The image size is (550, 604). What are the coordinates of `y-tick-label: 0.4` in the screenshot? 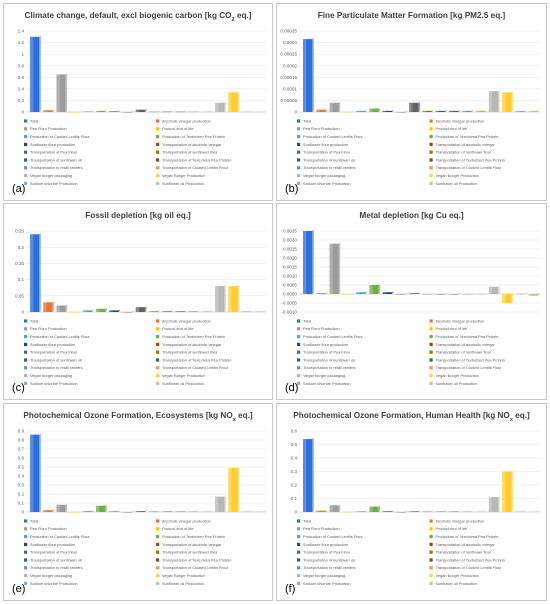 It's located at (21, 476).